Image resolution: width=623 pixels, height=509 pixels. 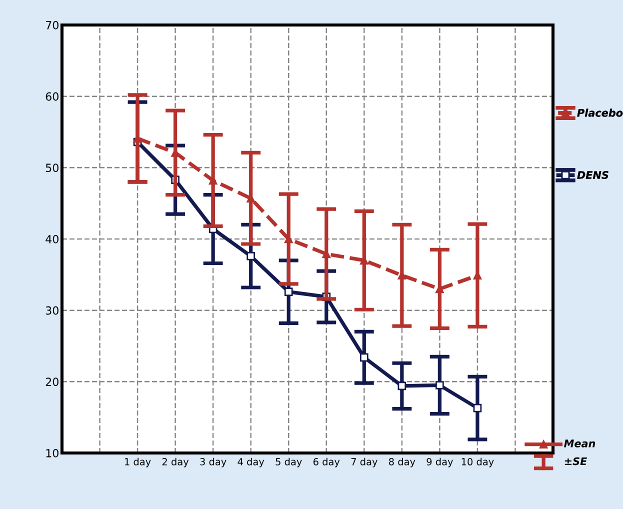 What do you see at coordinates (175, 463) in the screenshot?
I see `x-tick-label: 2 day` at bounding box center [175, 463].